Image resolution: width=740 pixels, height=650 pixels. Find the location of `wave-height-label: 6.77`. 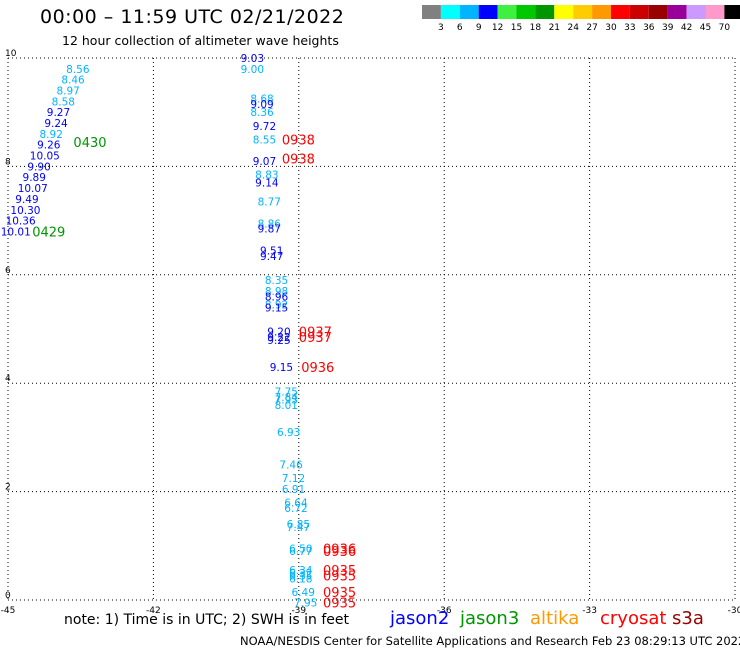

wave-height-label: 6.77 is located at coordinates (300, 552).